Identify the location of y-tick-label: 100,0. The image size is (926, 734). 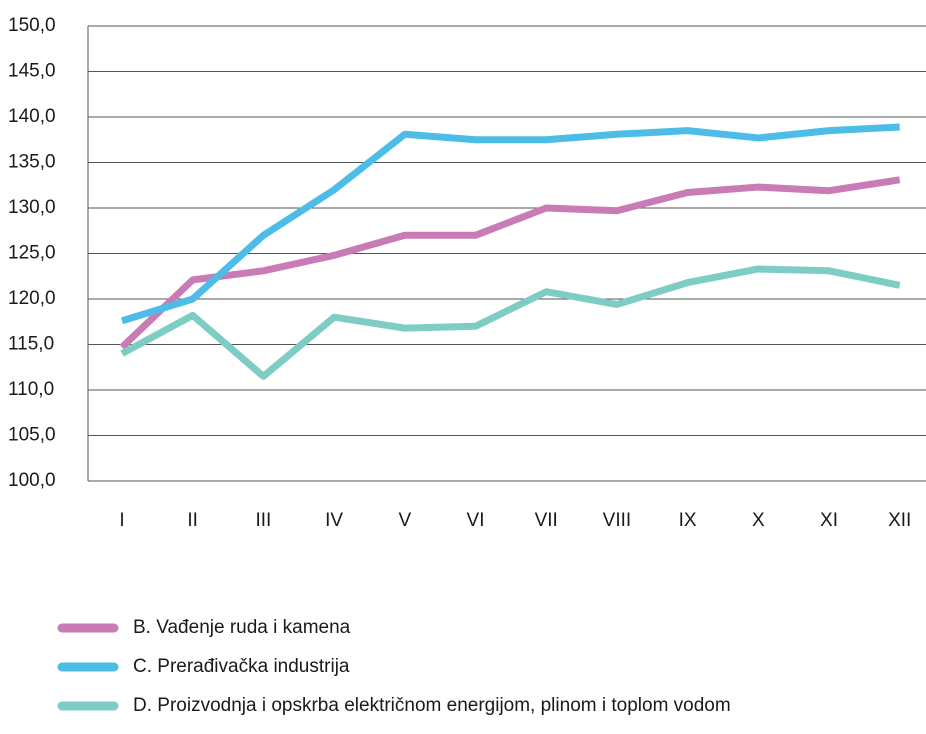
(32, 480).